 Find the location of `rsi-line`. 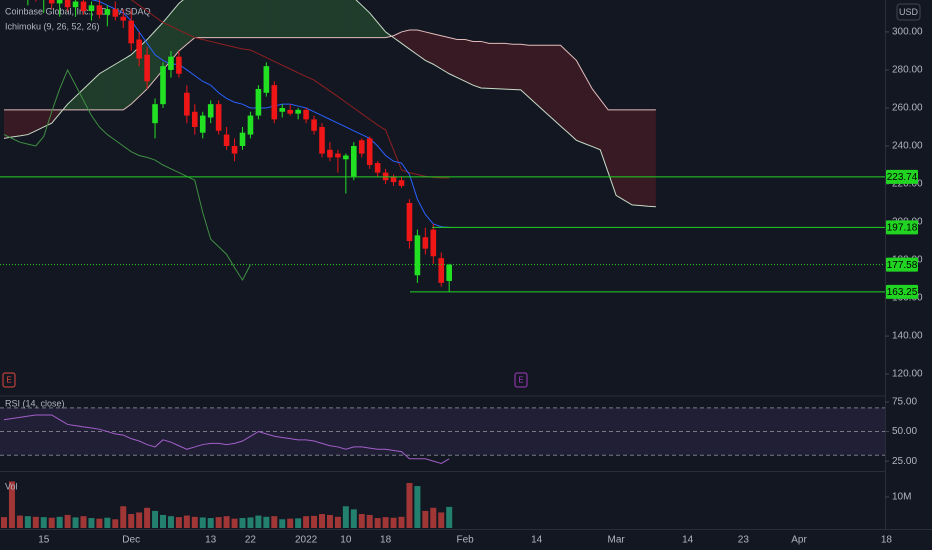

rsi-line is located at coordinates (226, 439).